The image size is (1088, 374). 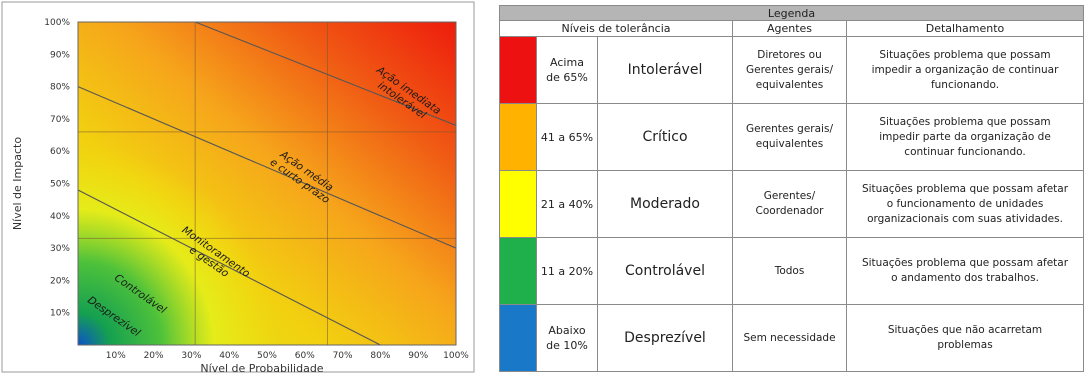 What do you see at coordinates (665, 70) in the screenshot?
I see `legend-level: Intolerável` at bounding box center [665, 70].